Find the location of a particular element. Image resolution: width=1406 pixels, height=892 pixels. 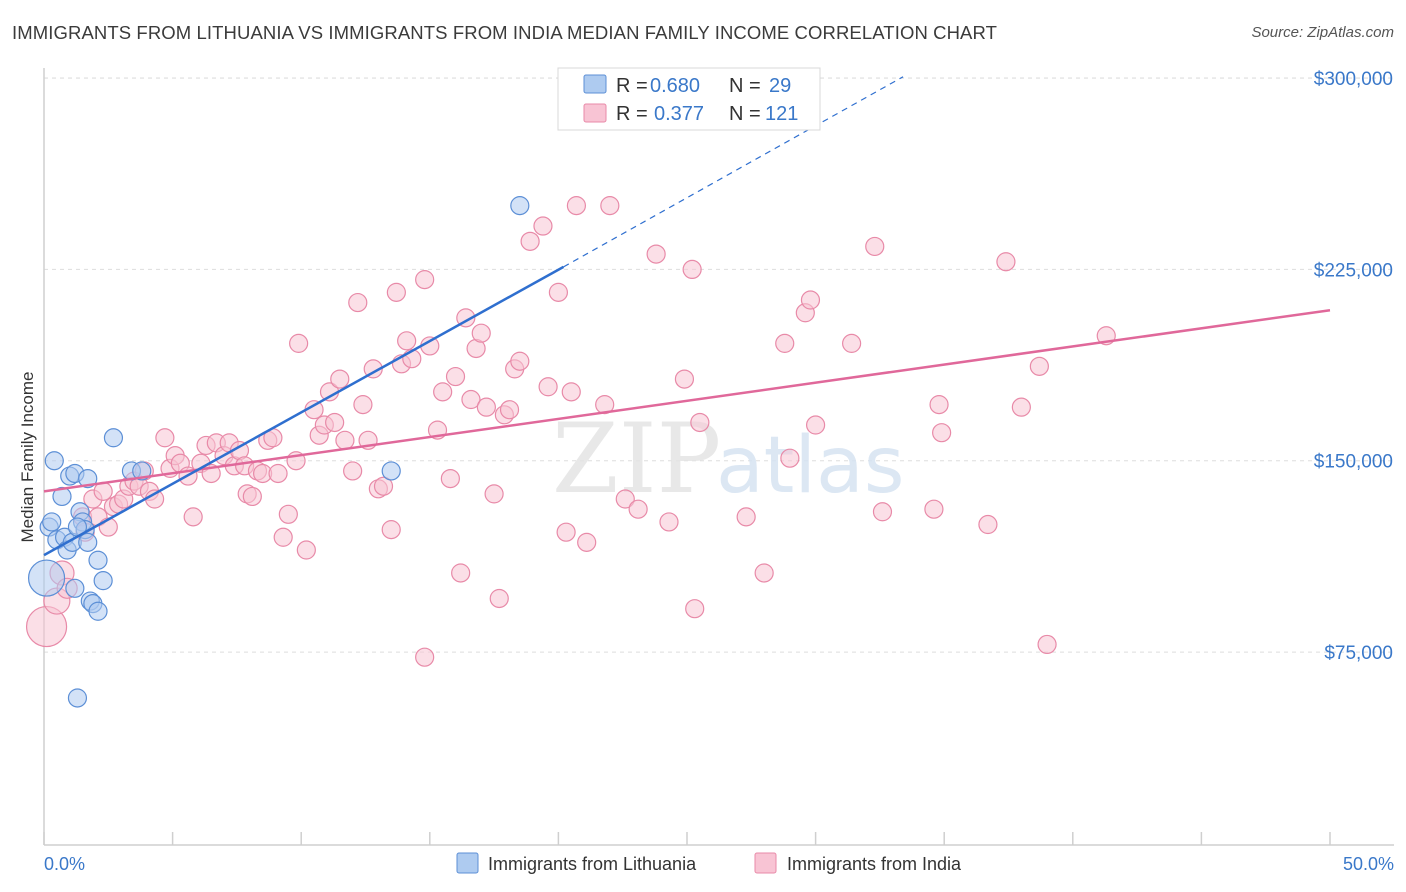

y-tick-label: $225,000 is located at coordinates (1353, 270).